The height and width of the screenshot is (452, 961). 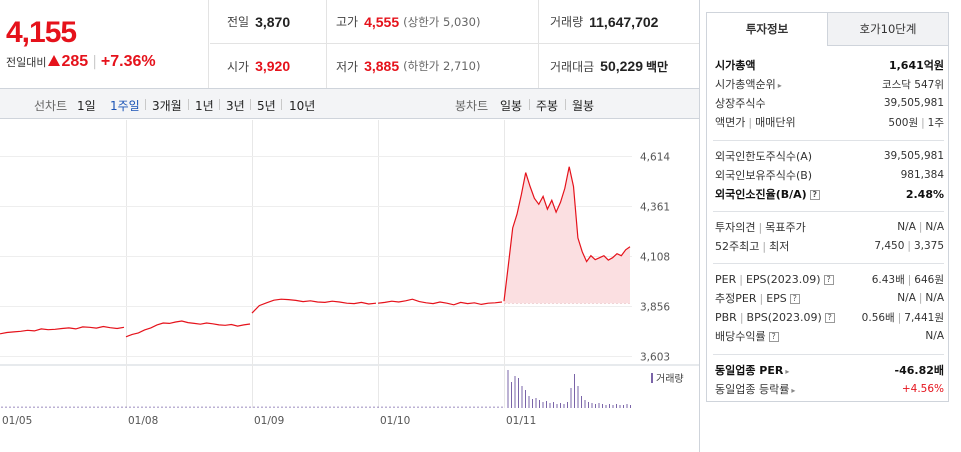 I want to click on high-cell: 고가 4,555 (상한가 5,030), so click(x=432, y=21).